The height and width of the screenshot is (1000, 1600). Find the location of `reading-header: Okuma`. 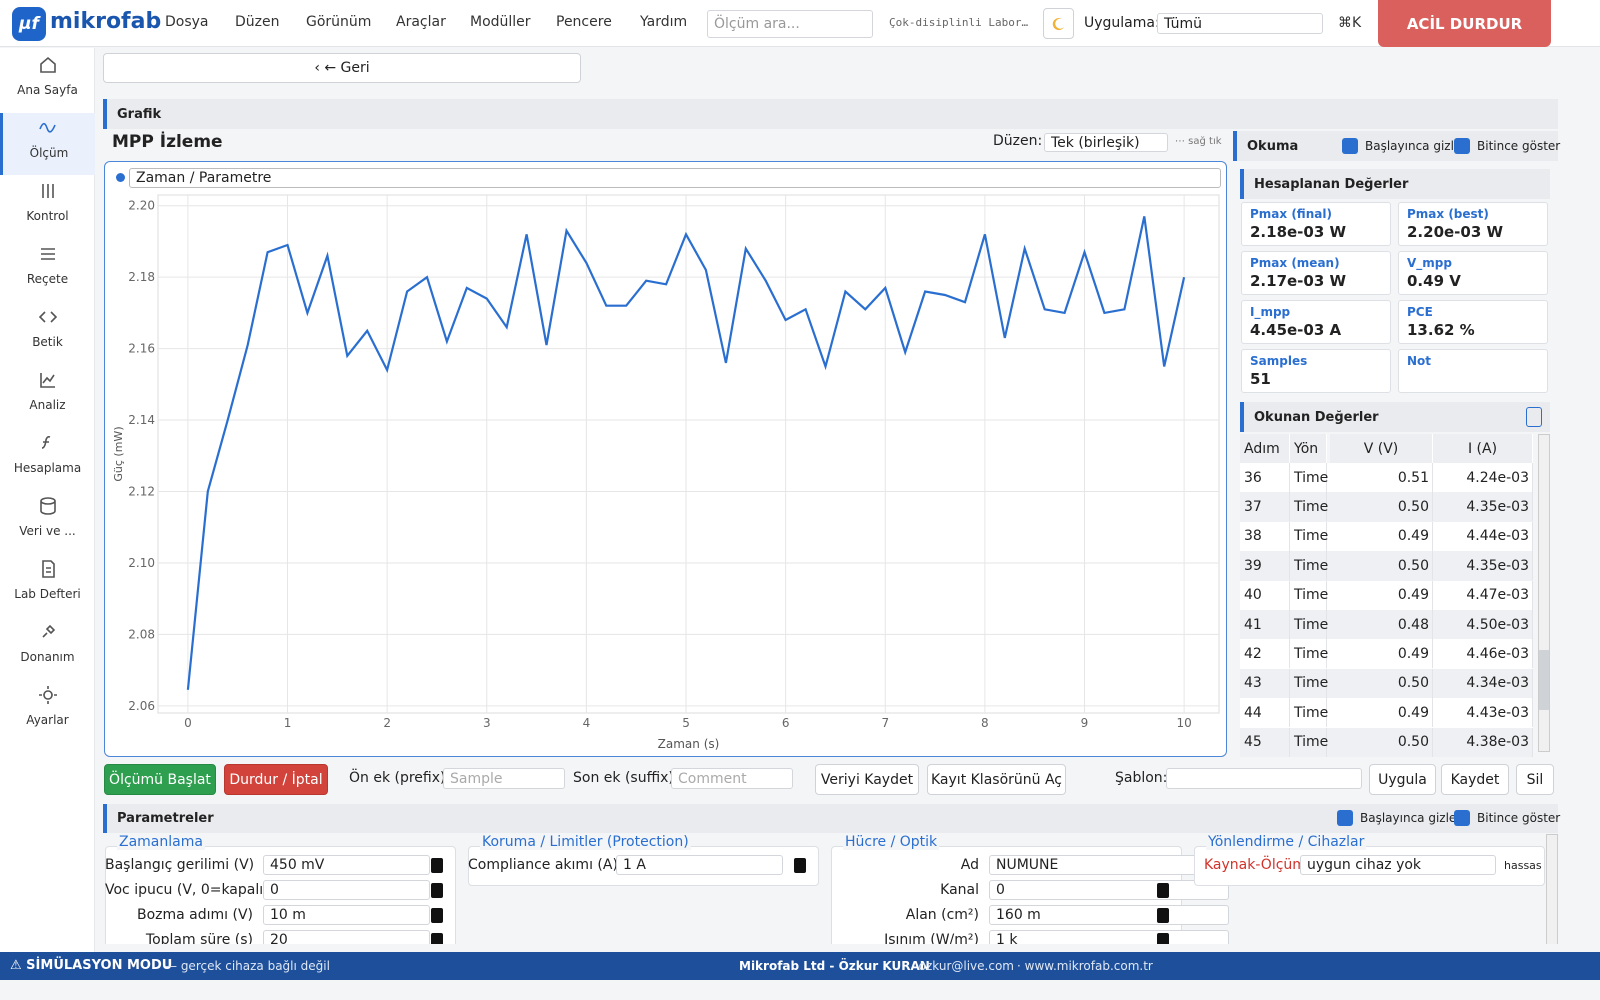

reading-header: Okuma is located at coordinates (1395, 146).